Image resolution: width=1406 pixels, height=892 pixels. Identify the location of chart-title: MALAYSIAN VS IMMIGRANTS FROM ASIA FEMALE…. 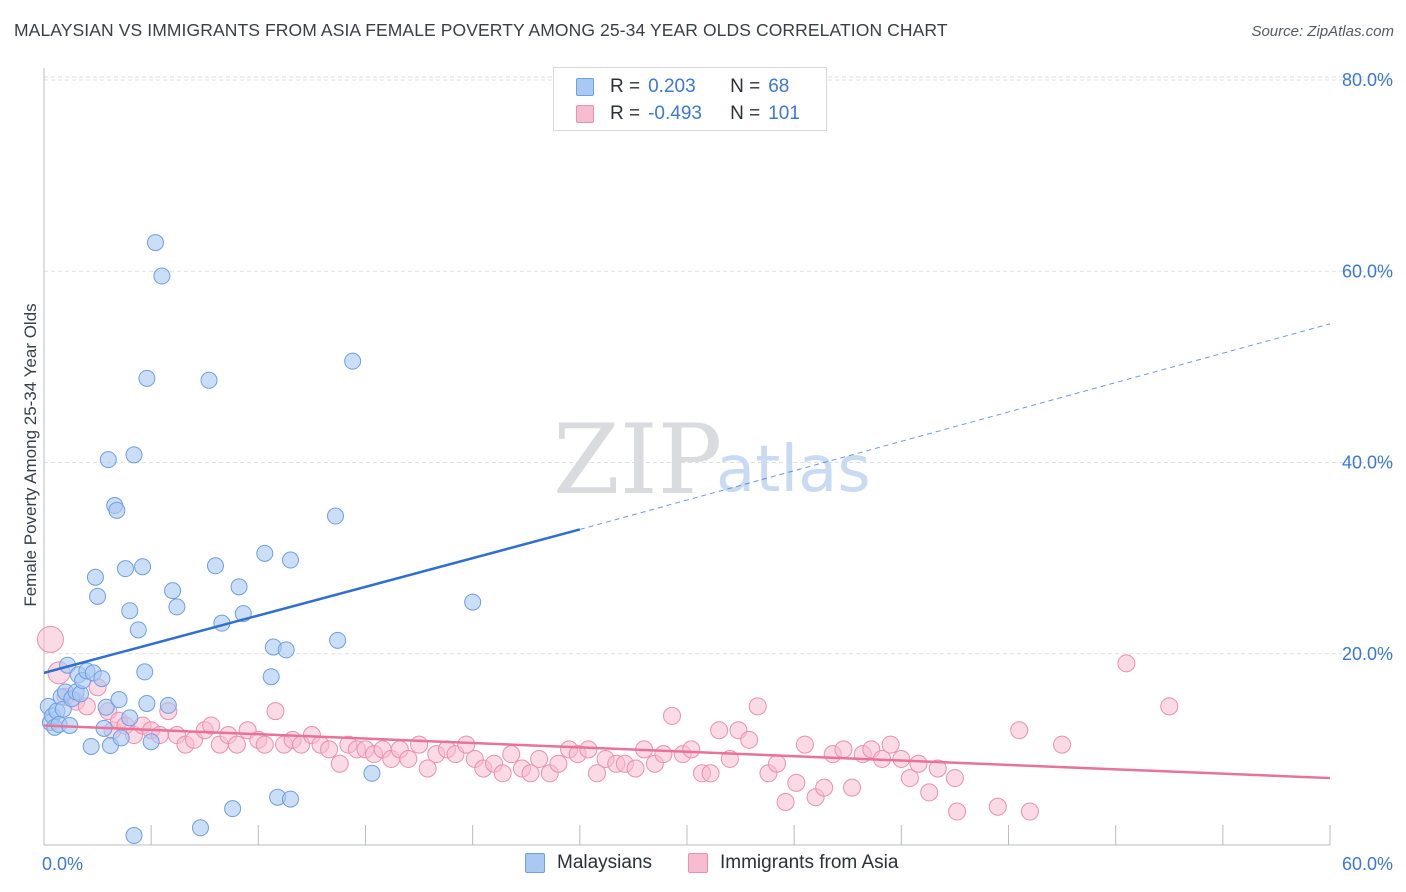
(481, 30).